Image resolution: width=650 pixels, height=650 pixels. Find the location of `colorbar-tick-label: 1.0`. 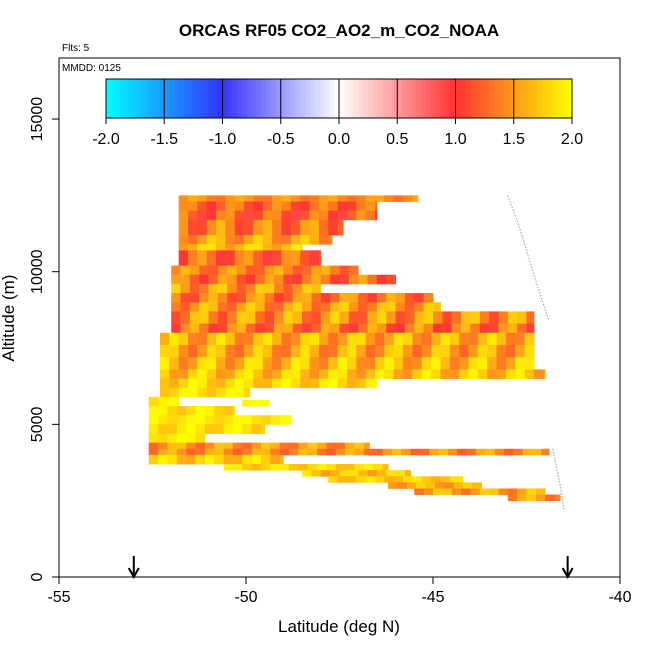

colorbar-tick-label: 1.0 is located at coordinates (455, 139).